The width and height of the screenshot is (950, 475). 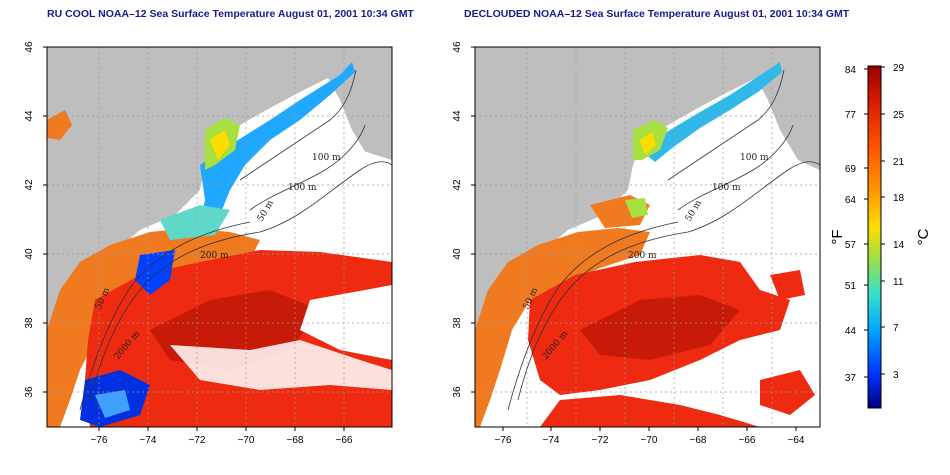 What do you see at coordinates (896, 375) in the screenshot?
I see `celsius-tick: 3` at bounding box center [896, 375].